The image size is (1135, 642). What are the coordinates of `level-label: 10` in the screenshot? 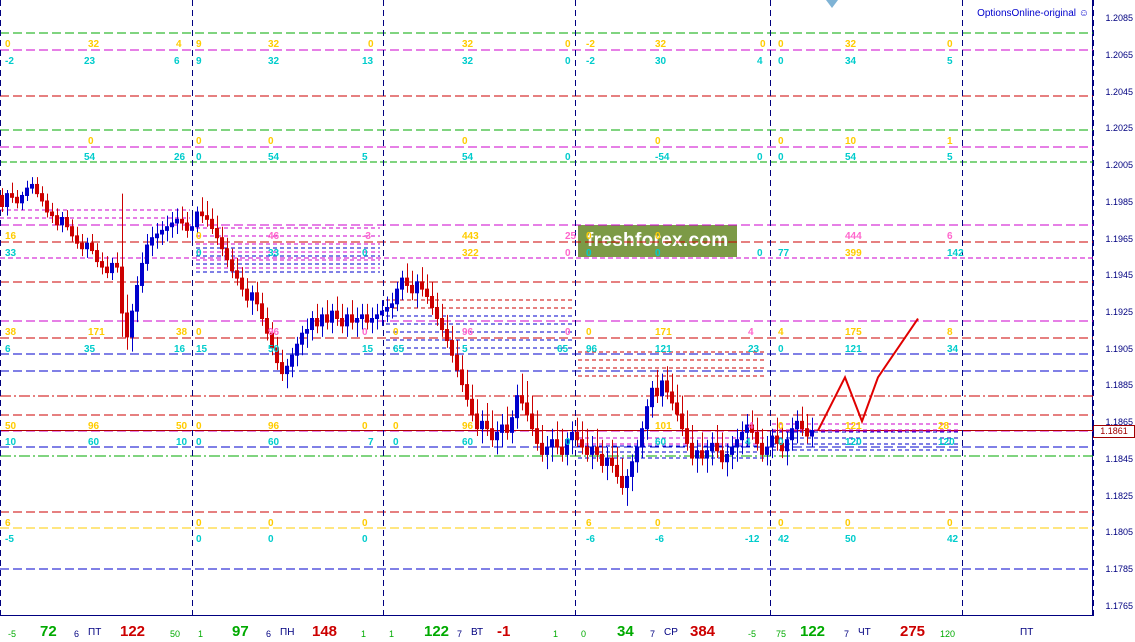 It's located at (851, 141).